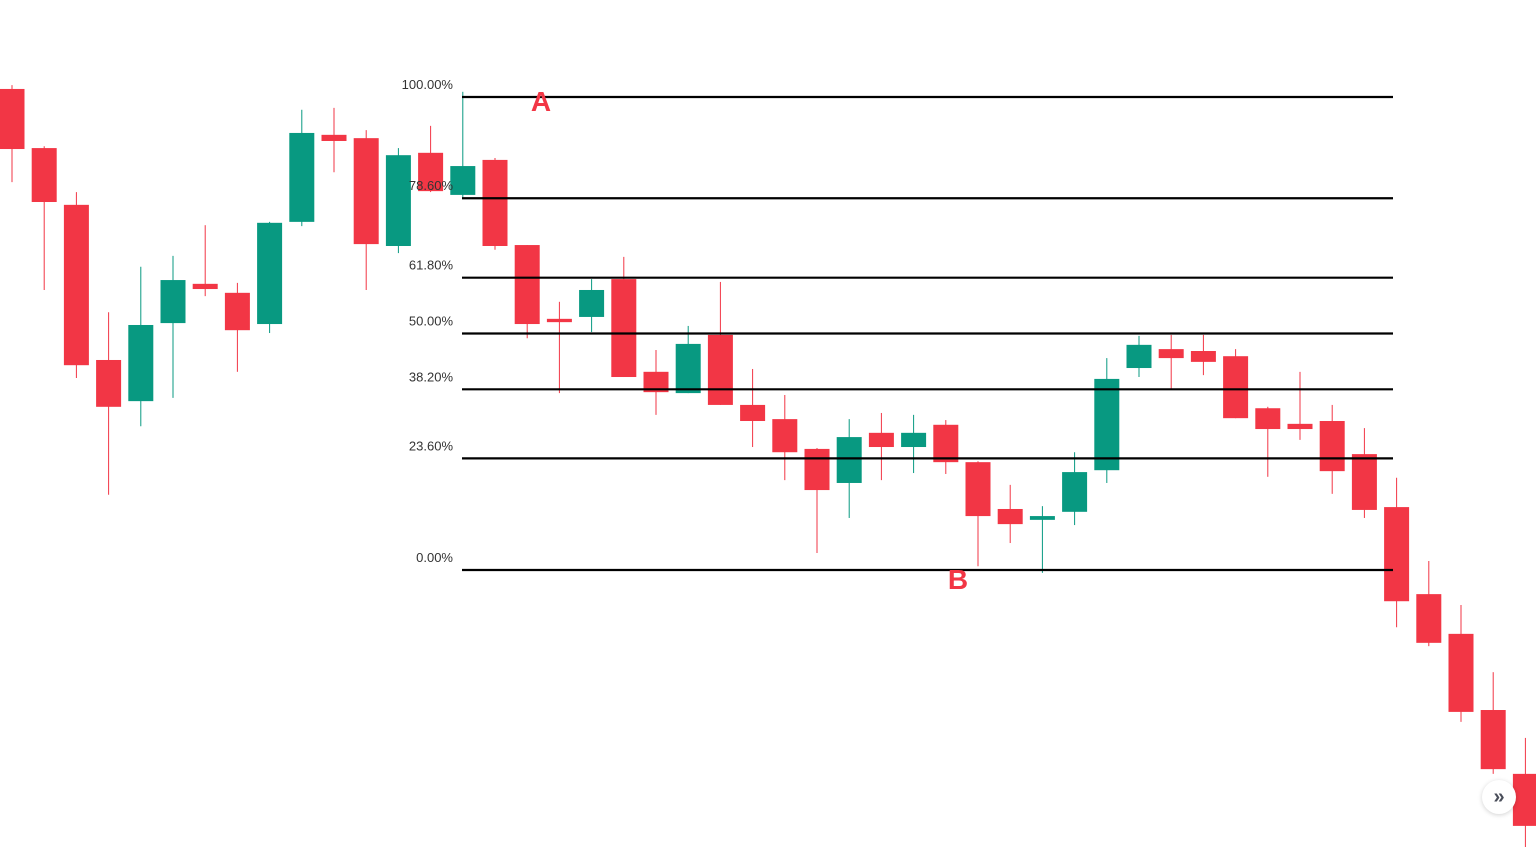 The image size is (1536, 847). What do you see at coordinates (431, 321) in the screenshot?
I see `fib-level-label: 50.00%` at bounding box center [431, 321].